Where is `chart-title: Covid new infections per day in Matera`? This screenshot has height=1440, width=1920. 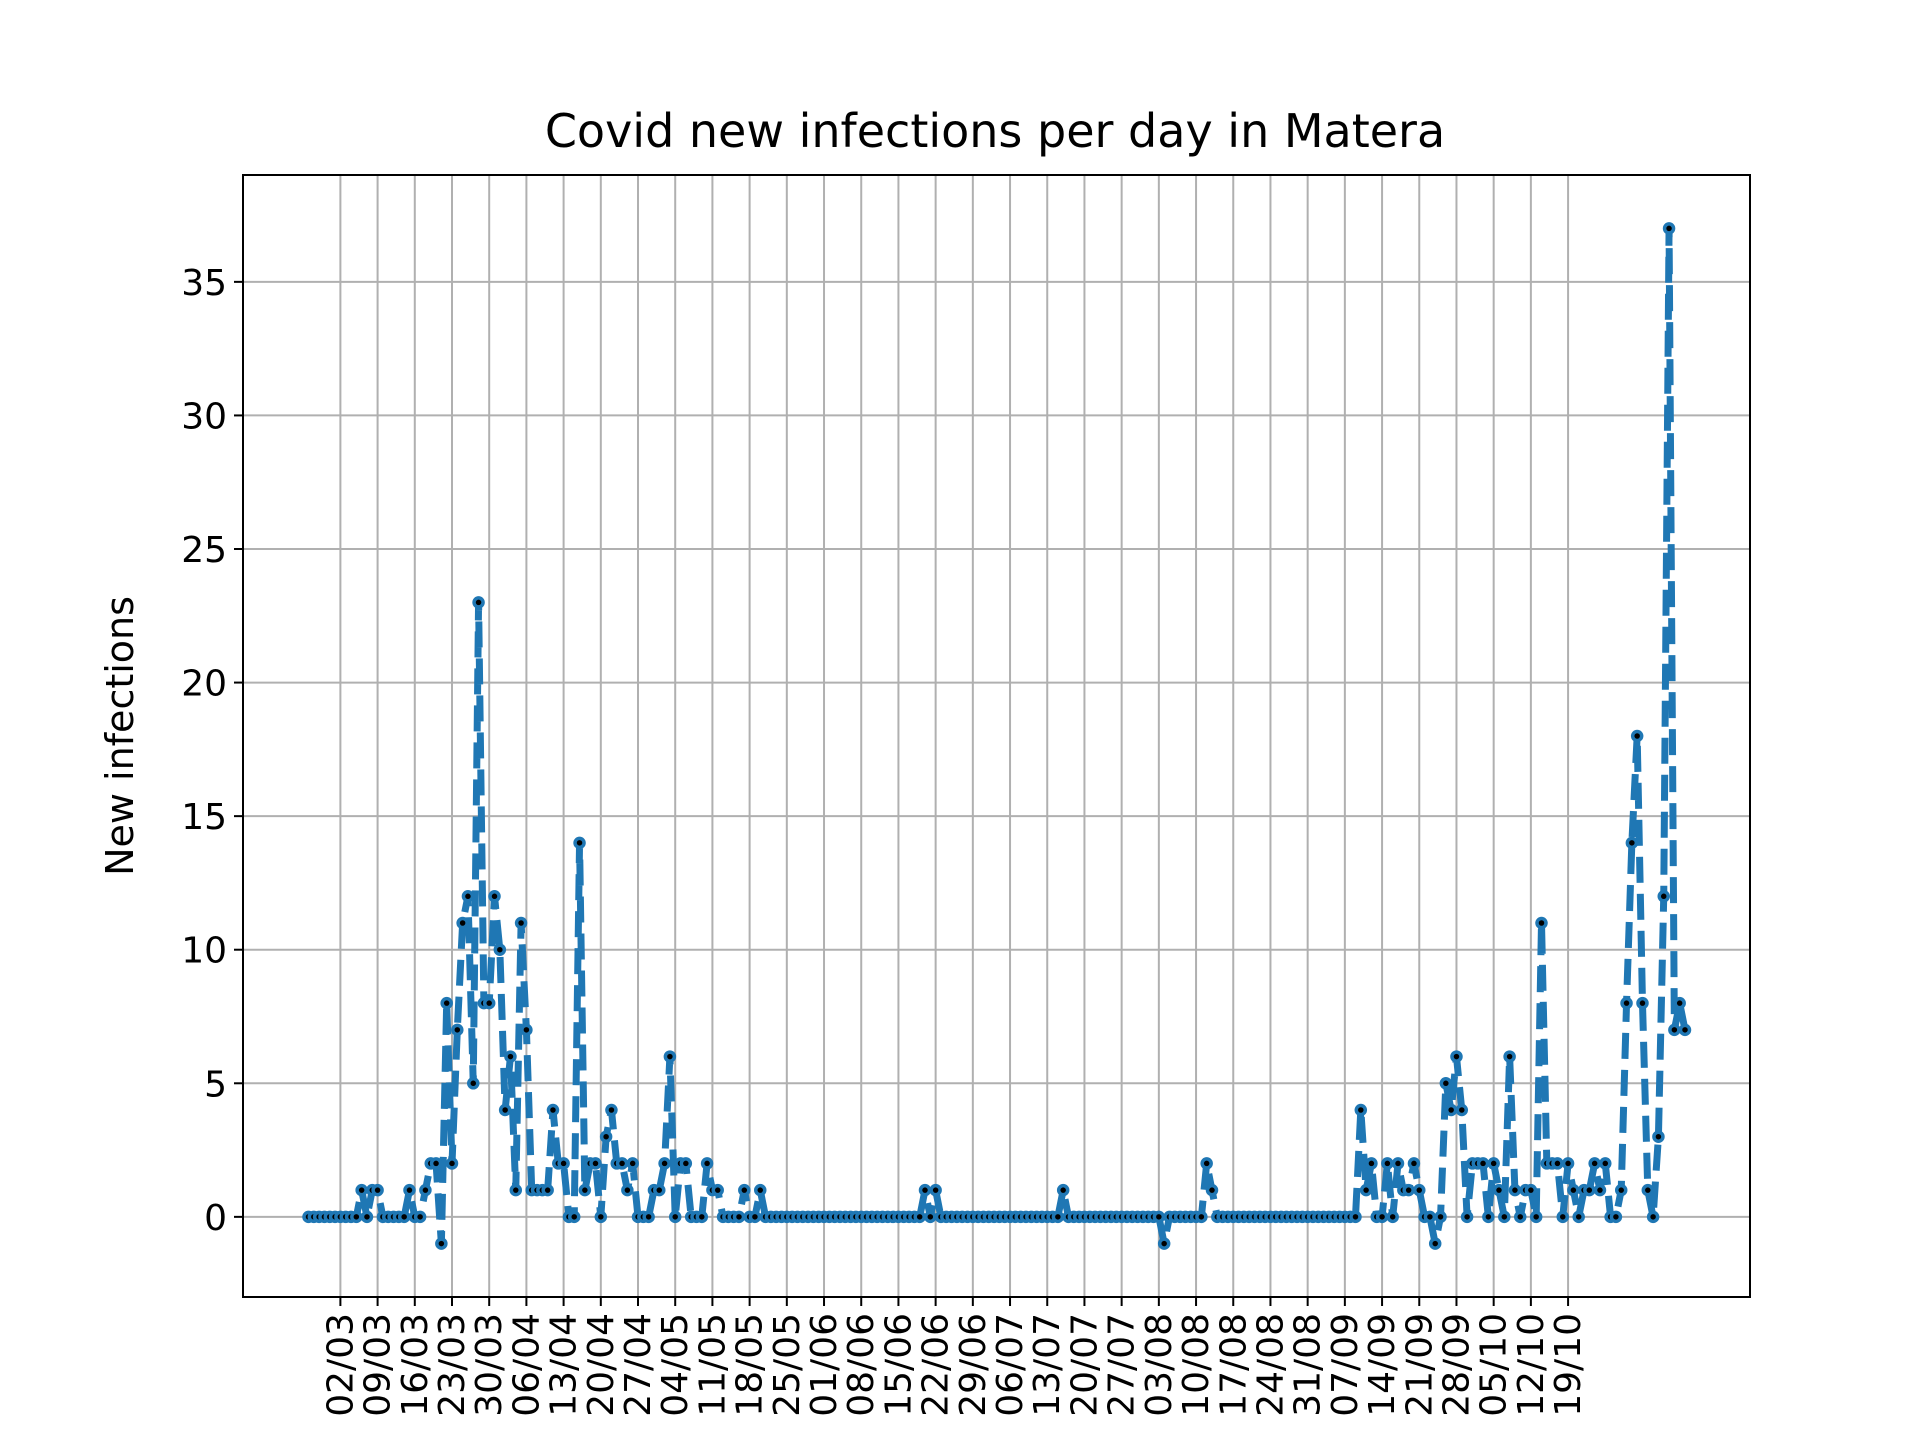
chart-title: Covid new infections per day in Matera is located at coordinates (995, 131).